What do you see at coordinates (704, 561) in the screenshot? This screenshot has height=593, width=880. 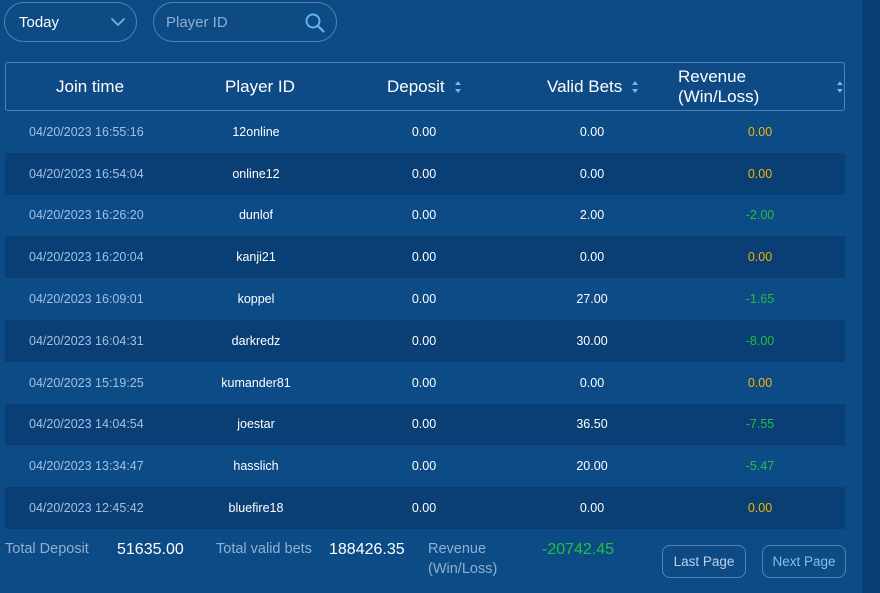 I see `last-page-button: Last Page` at bounding box center [704, 561].